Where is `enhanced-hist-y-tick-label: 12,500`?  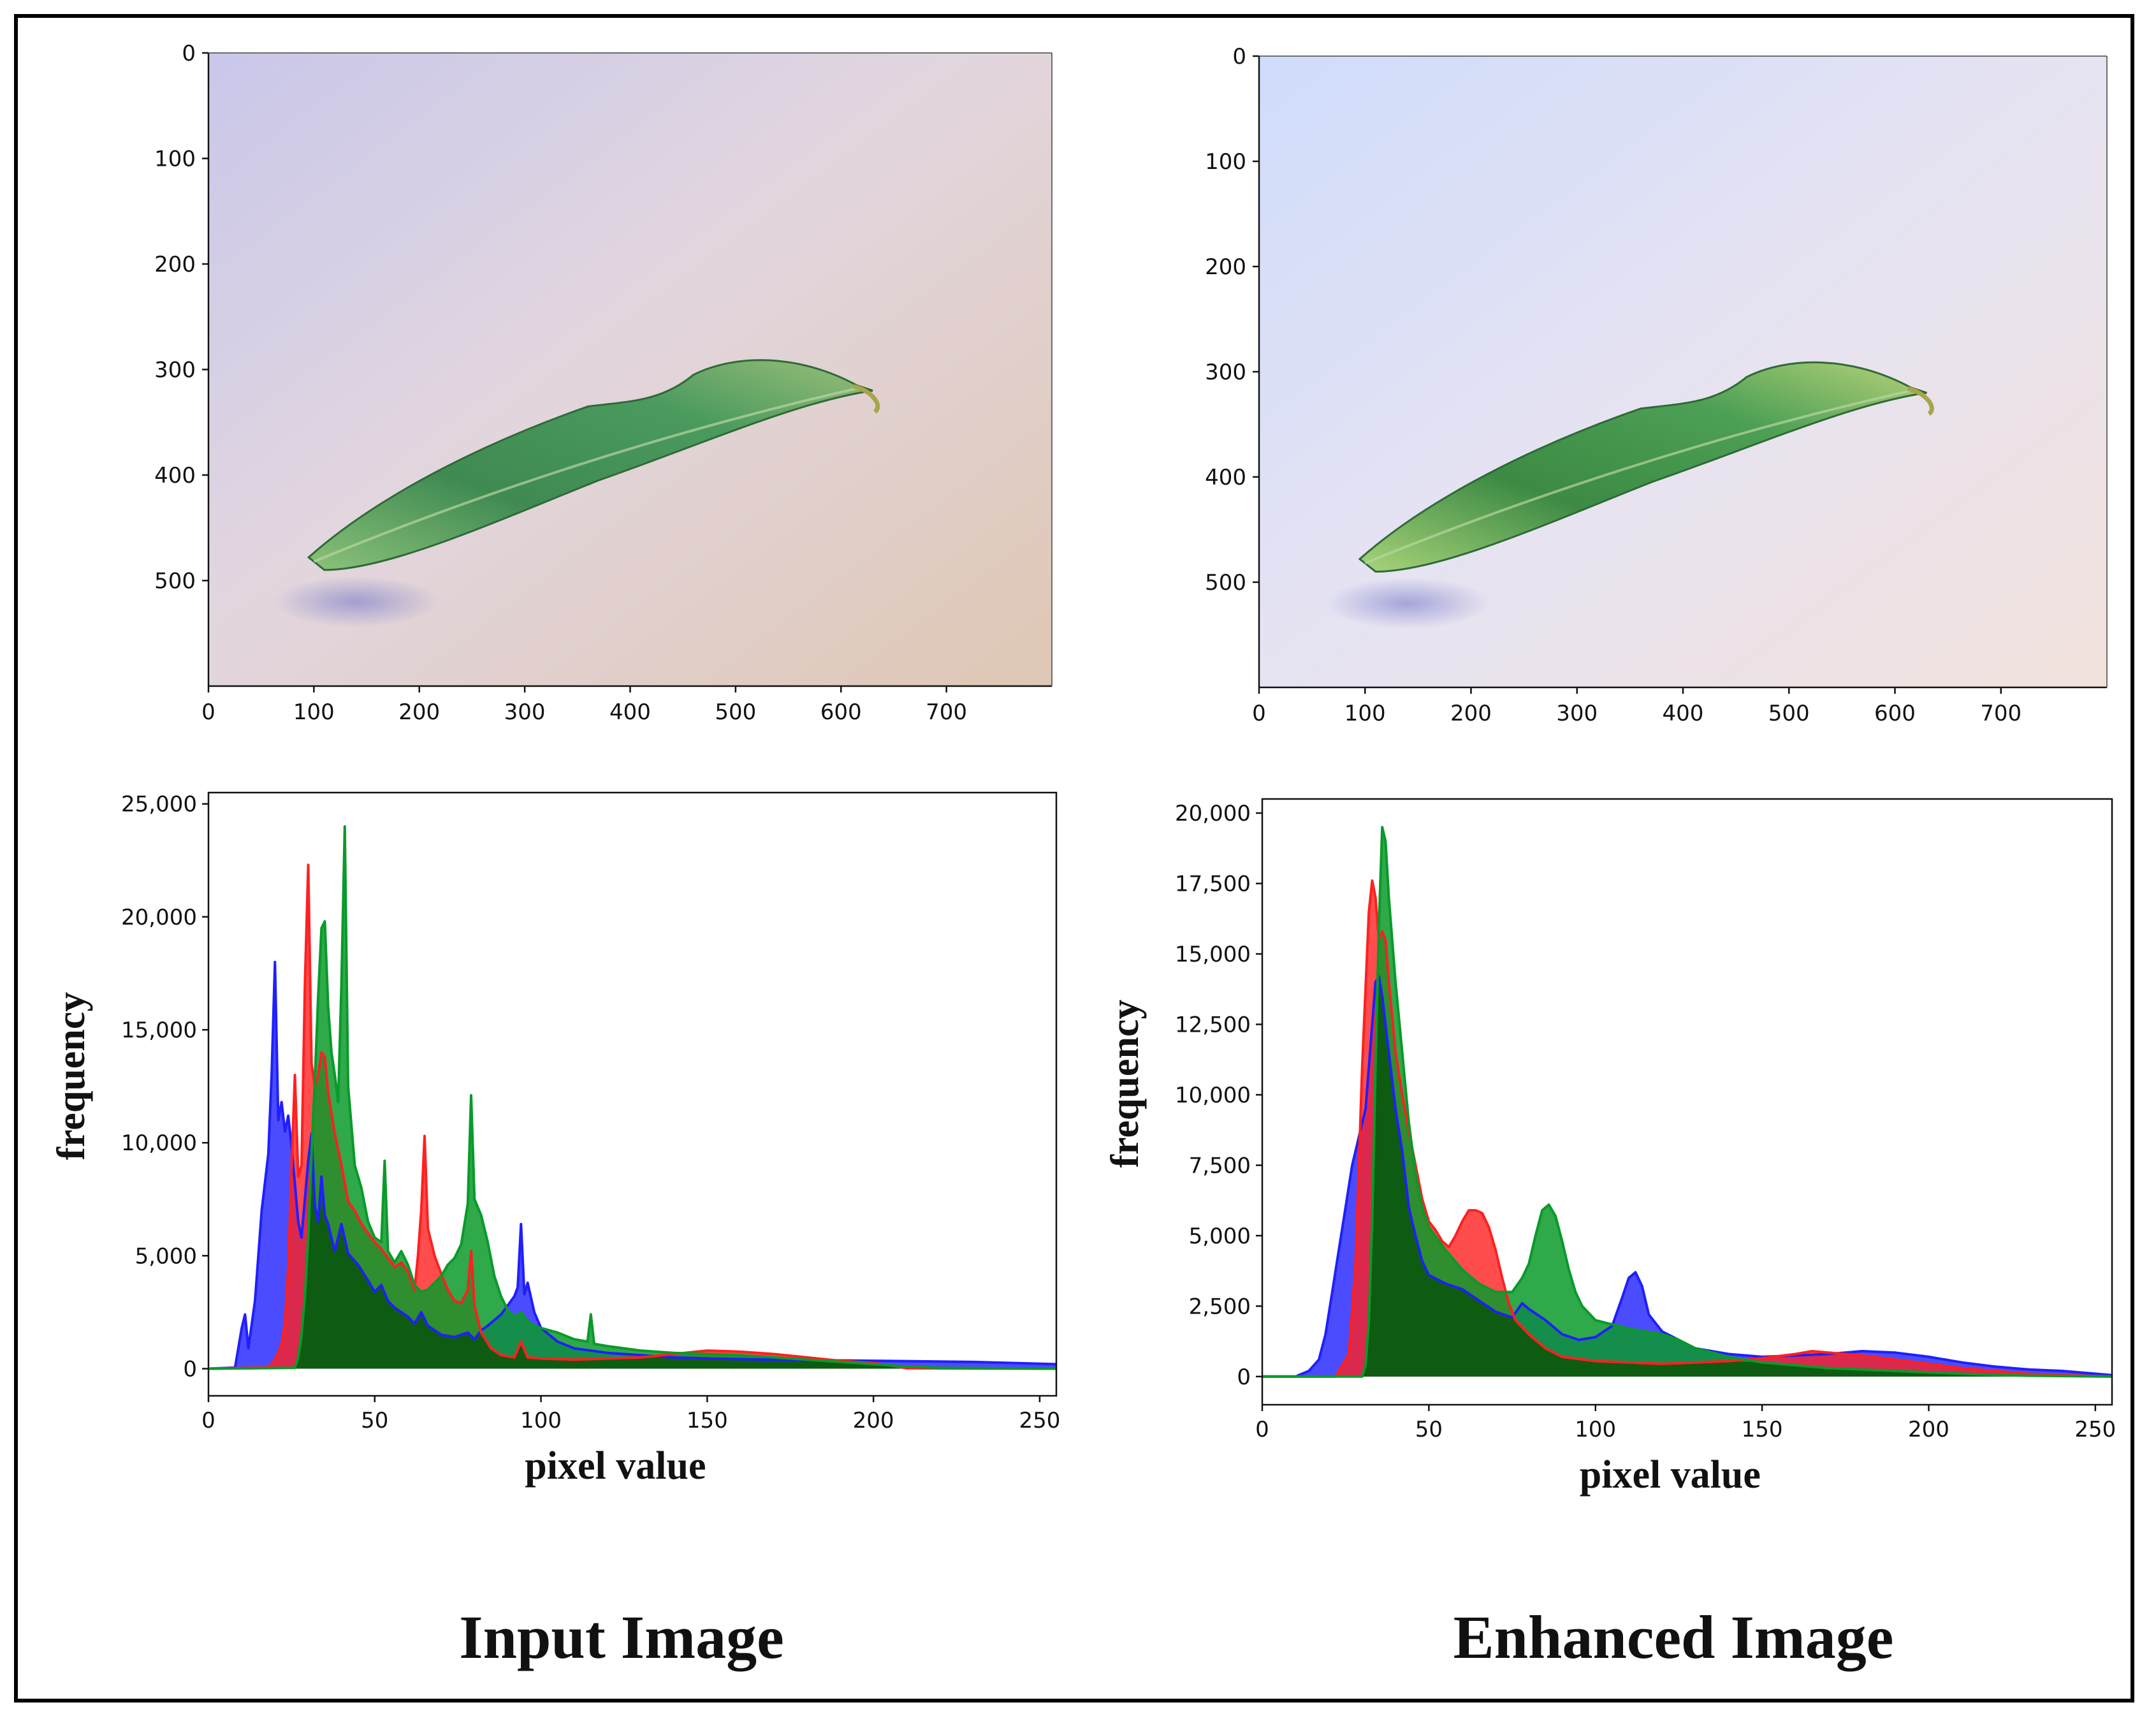 enhanced-hist-y-tick-label: 12,500 is located at coordinates (1213, 1024).